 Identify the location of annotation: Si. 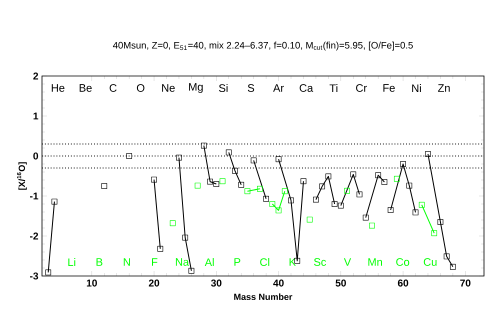
(223, 88).